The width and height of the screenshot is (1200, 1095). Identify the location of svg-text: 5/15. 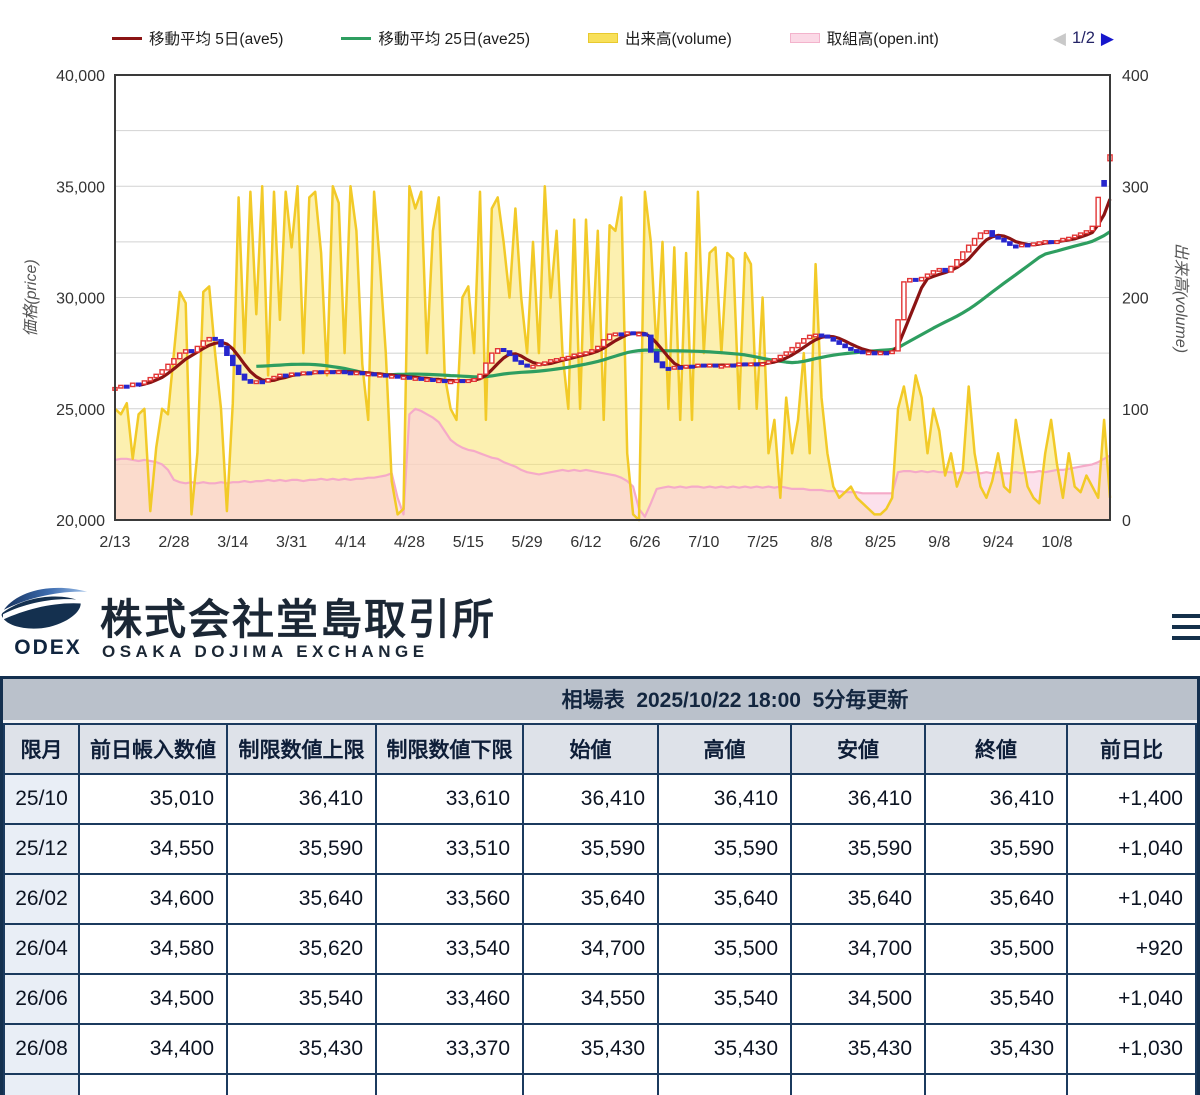
(468, 542).